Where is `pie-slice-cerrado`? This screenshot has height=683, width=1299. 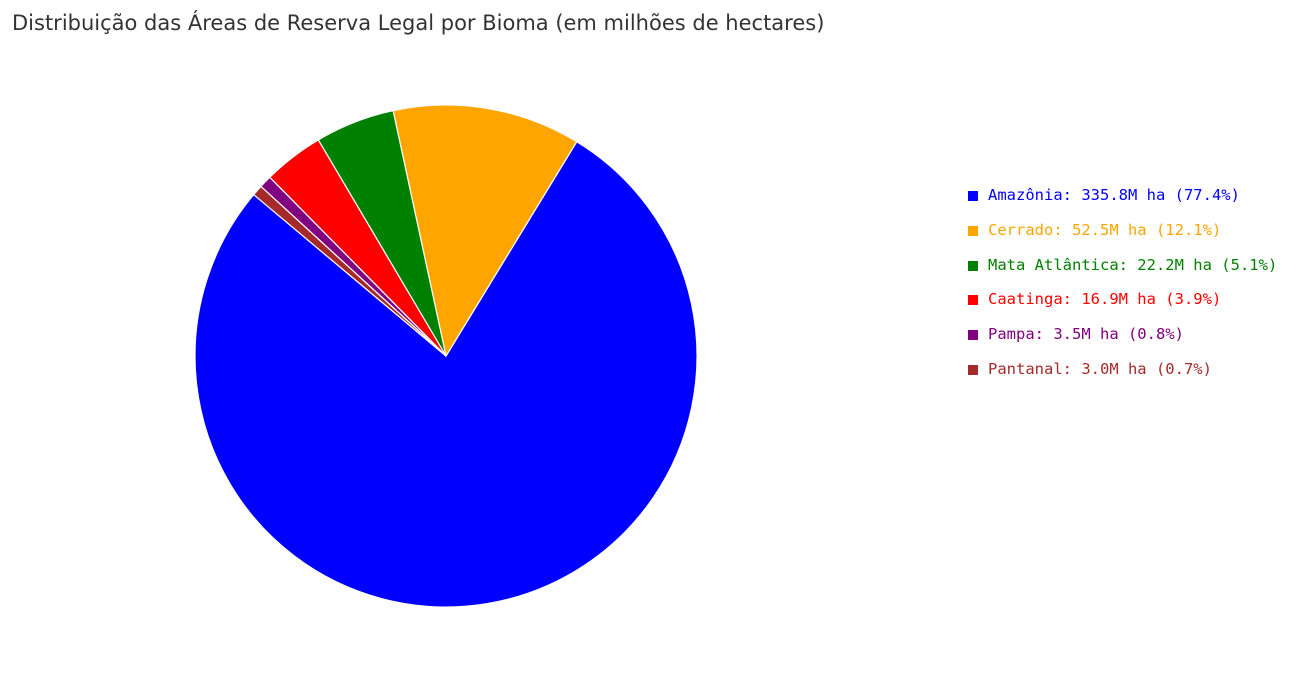
pie-slice-cerrado is located at coordinates (485, 231).